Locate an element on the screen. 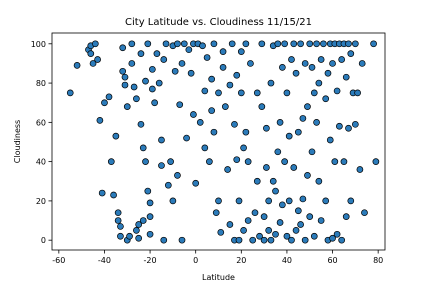 The height and width of the screenshot is (292, 432). y-tick-label: 80 is located at coordinates (41, 83).